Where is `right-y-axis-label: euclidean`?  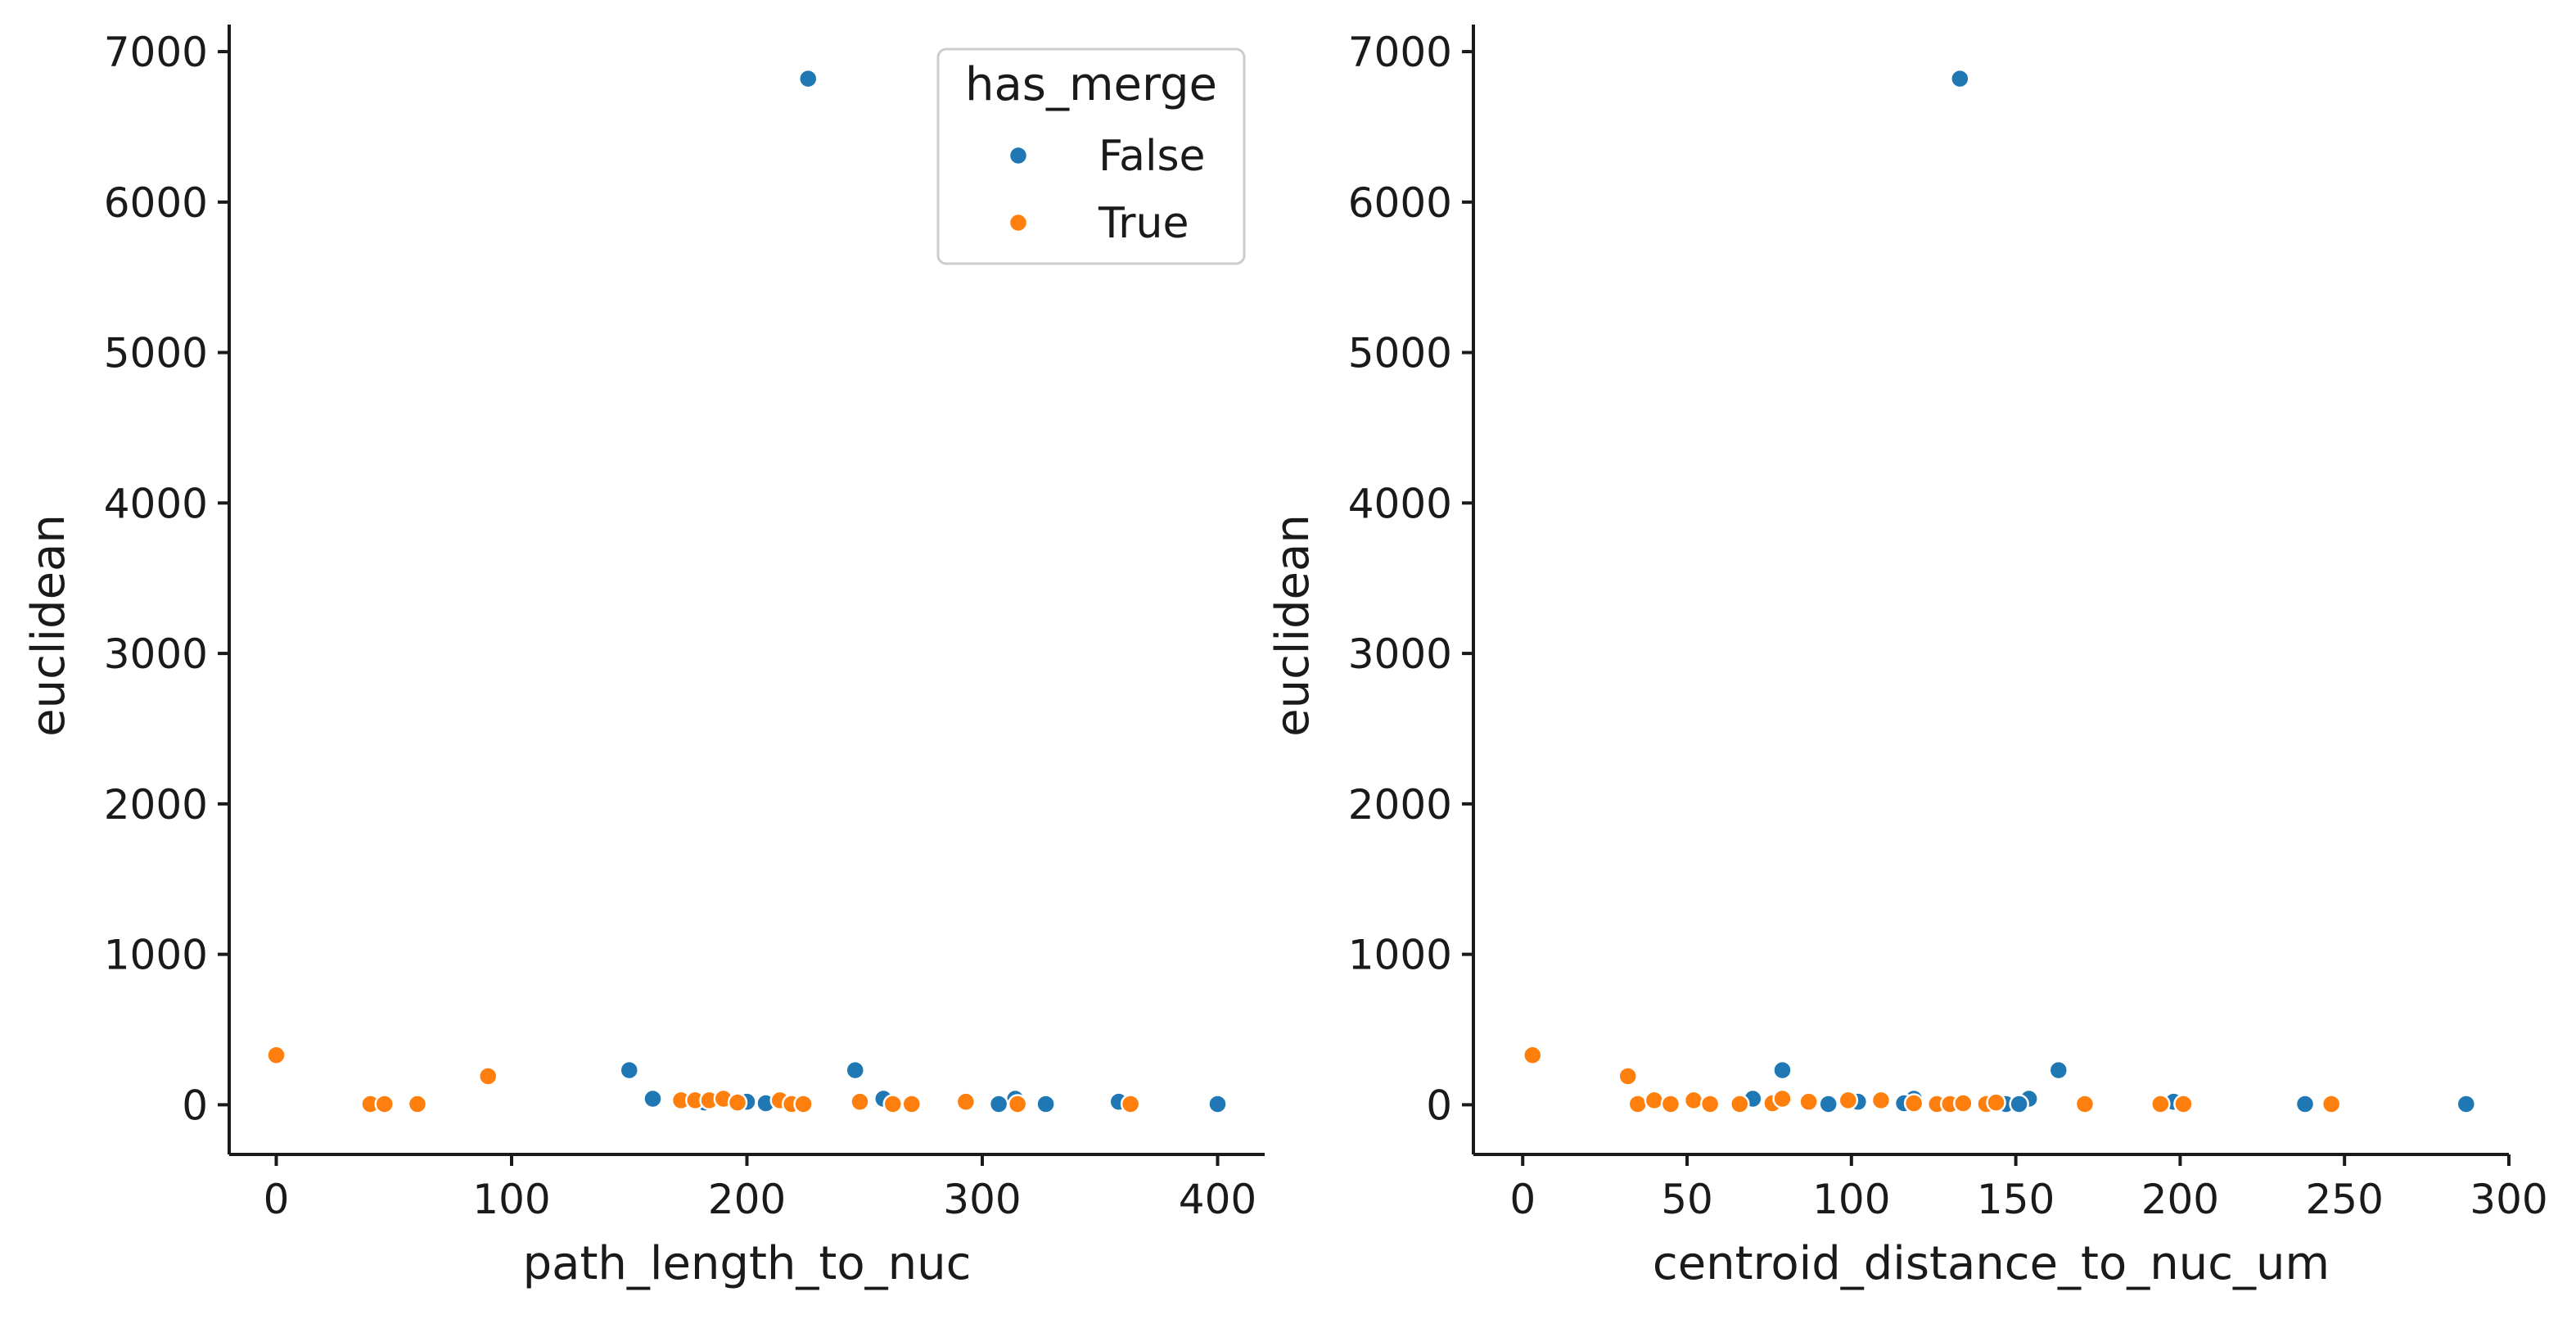
right-y-axis-label: euclidean is located at coordinates (1293, 625).